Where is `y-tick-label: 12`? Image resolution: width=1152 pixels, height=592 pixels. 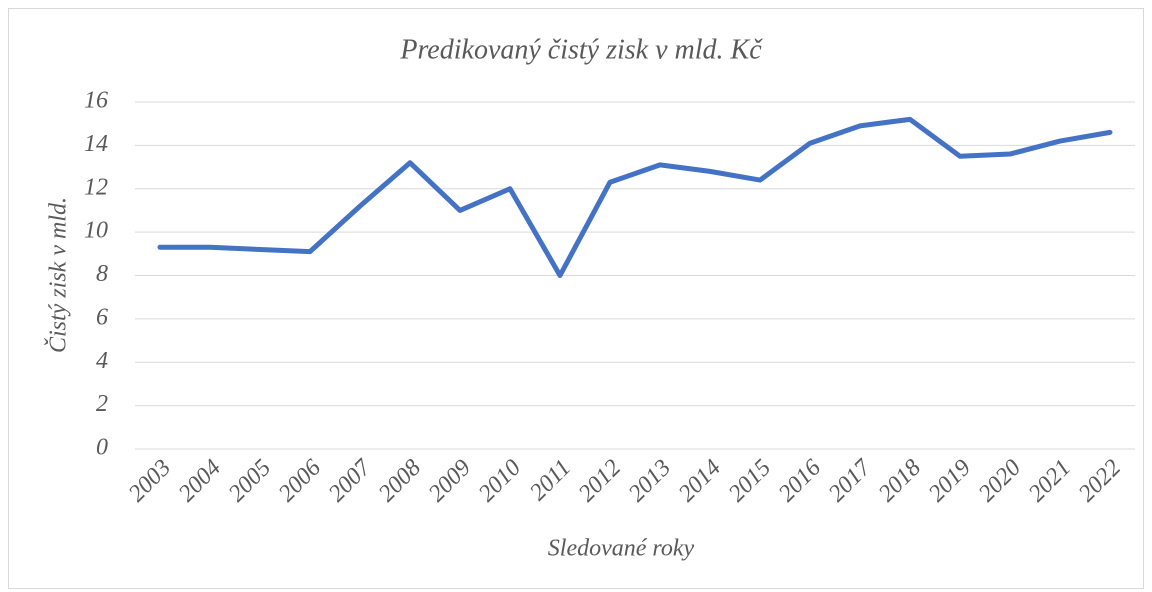
y-tick-label: 12 is located at coordinates (96, 187).